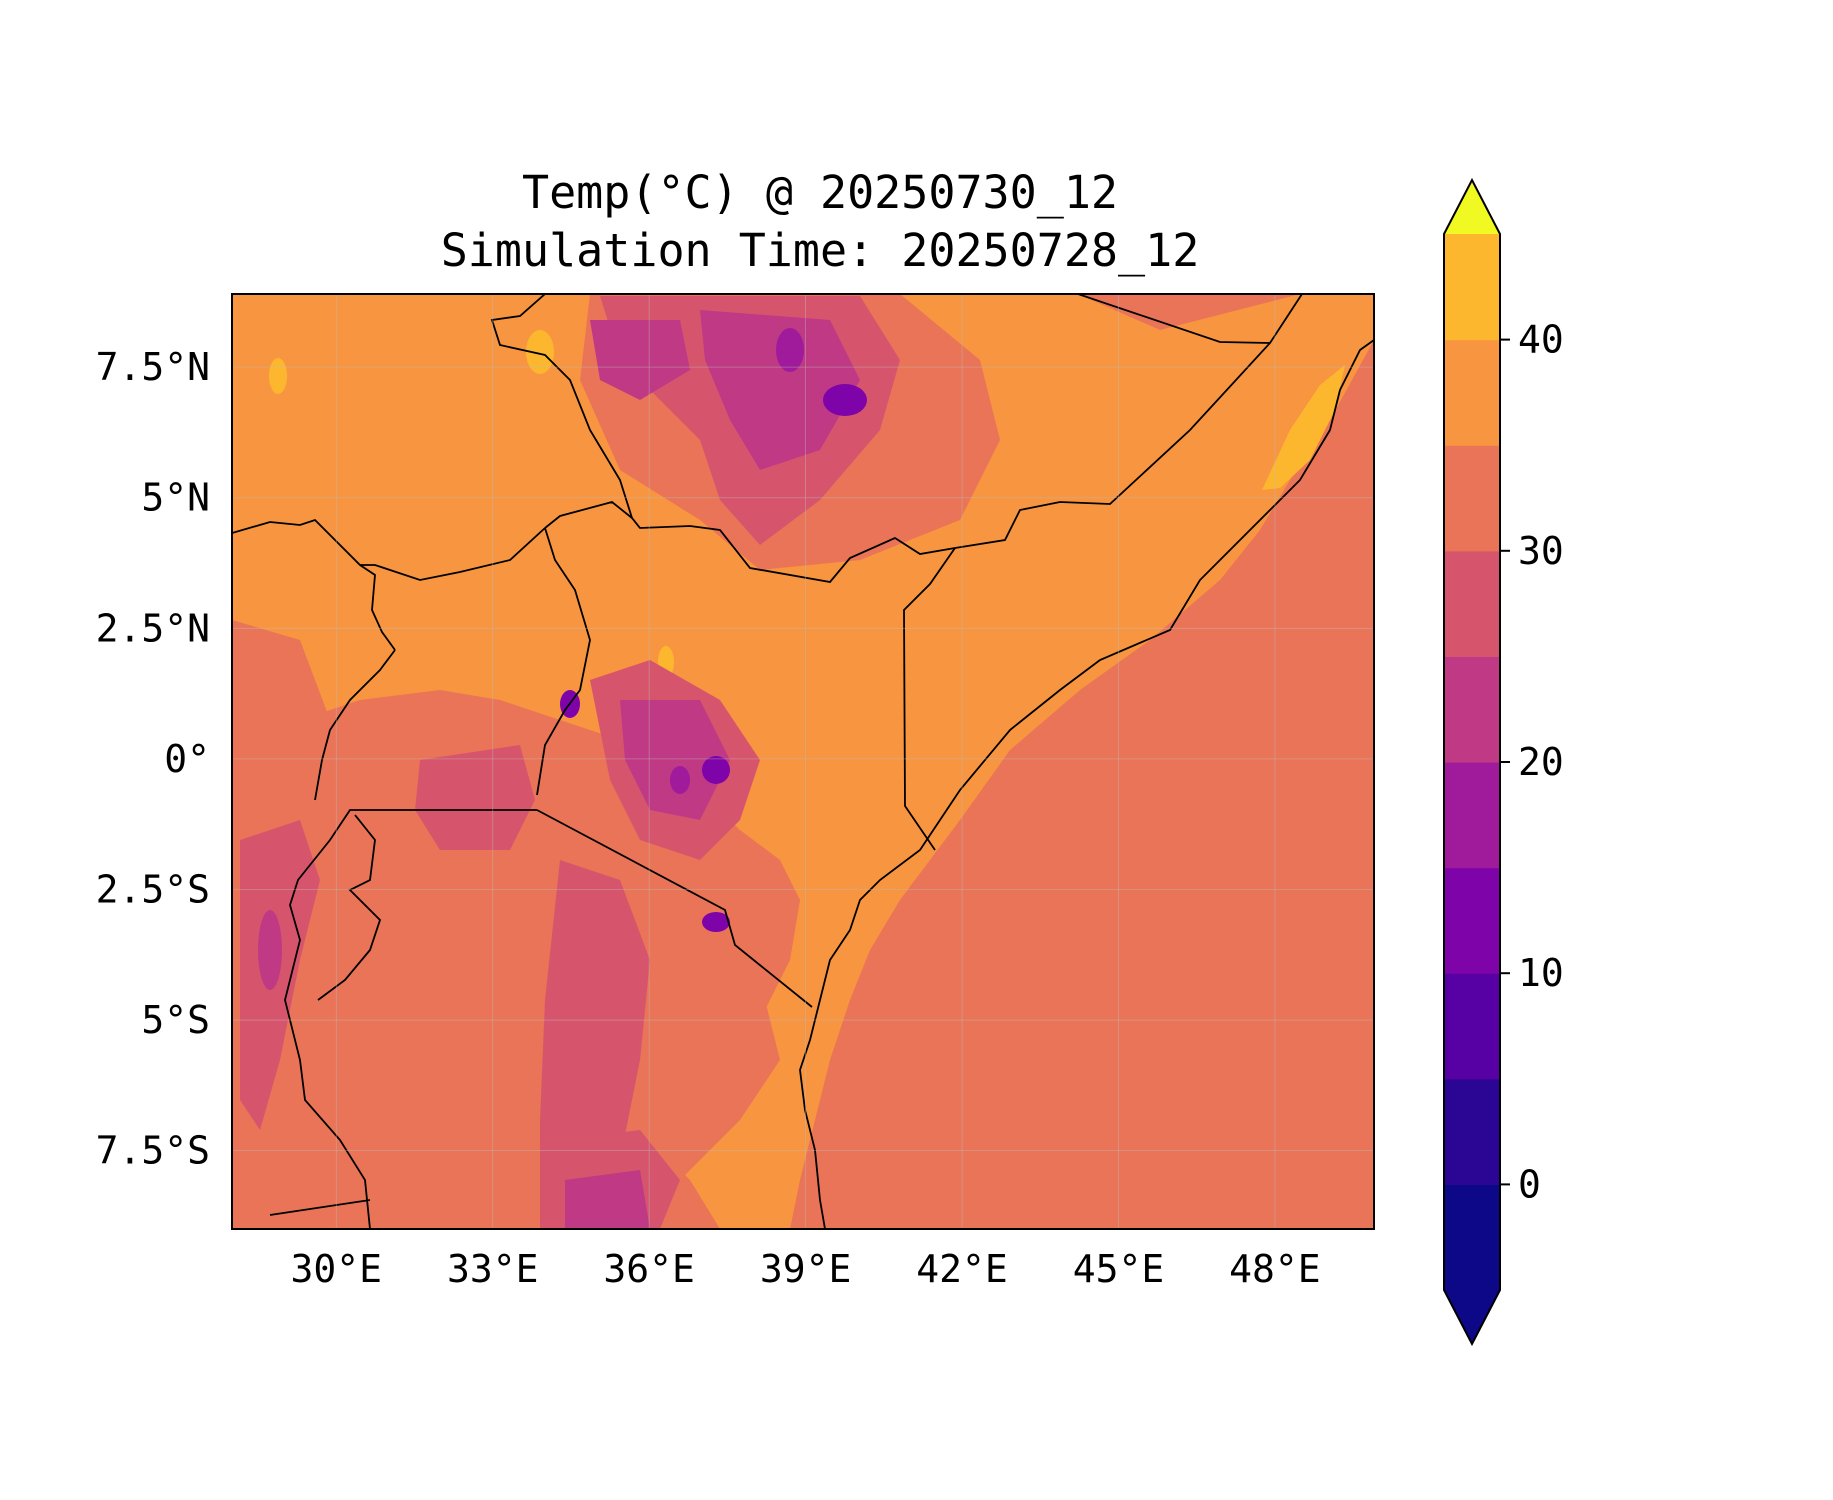 This screenshot has height=1500, width=1833. I want to click on border-kenya-ethiopia, so click(750, 542).